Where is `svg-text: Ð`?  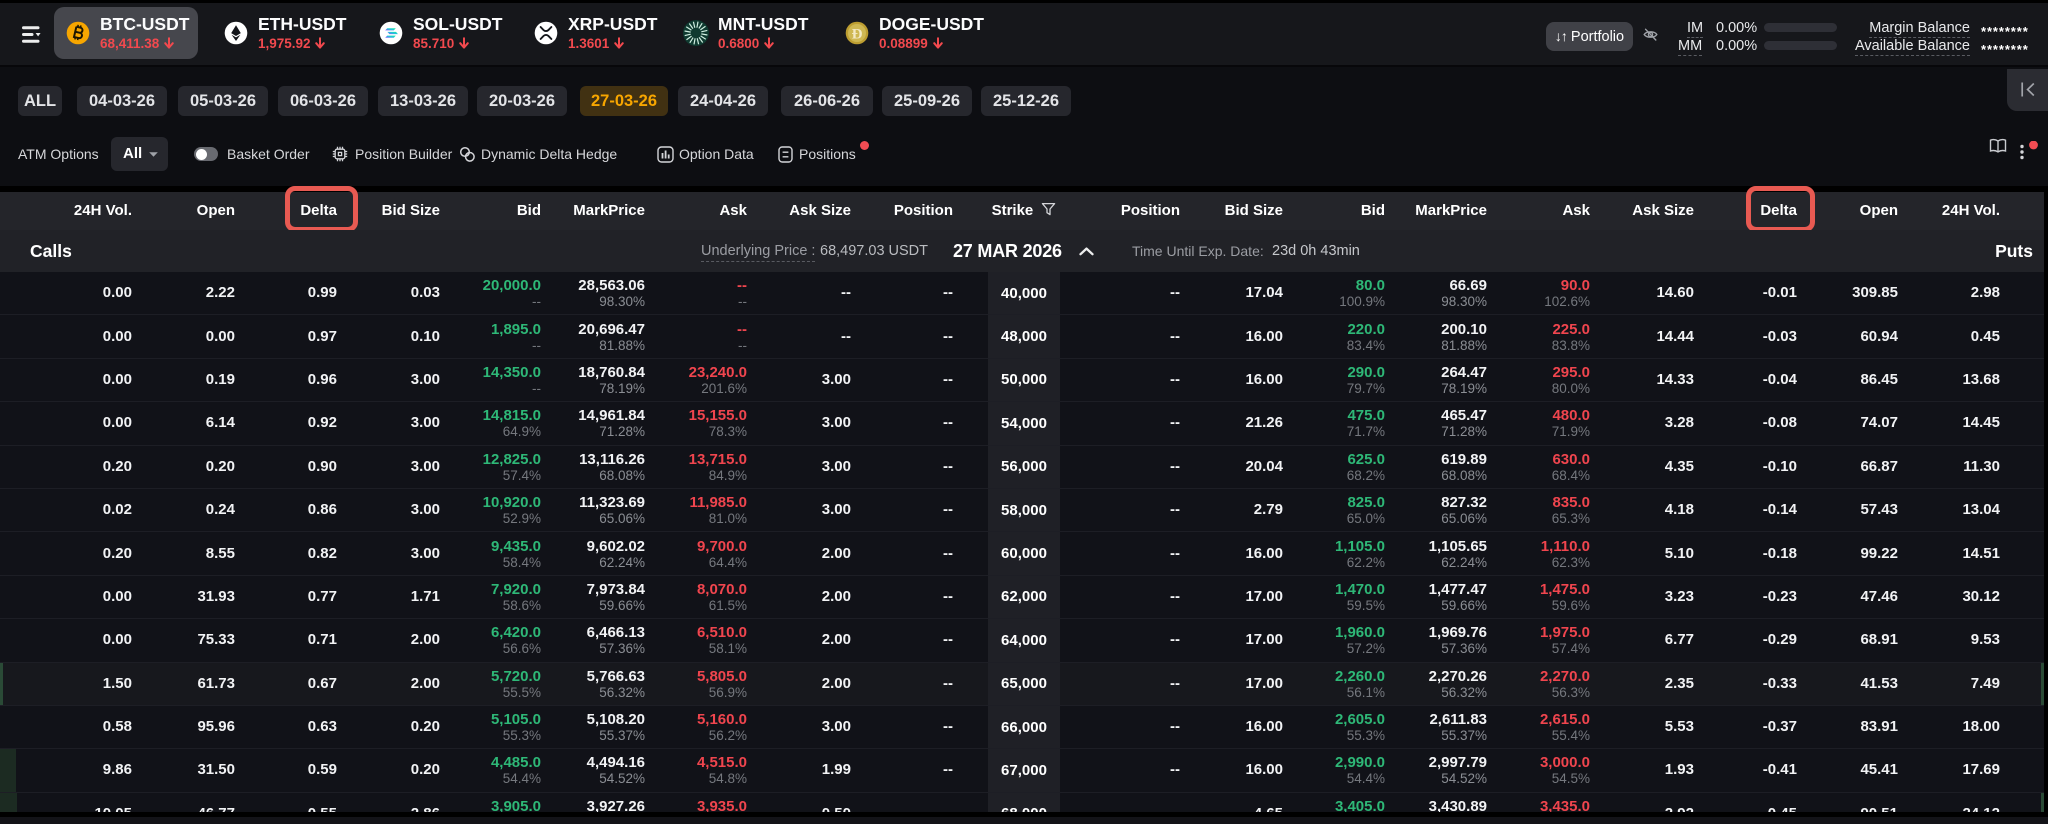
svg-text: Ð is located at coordinates (857, 34).